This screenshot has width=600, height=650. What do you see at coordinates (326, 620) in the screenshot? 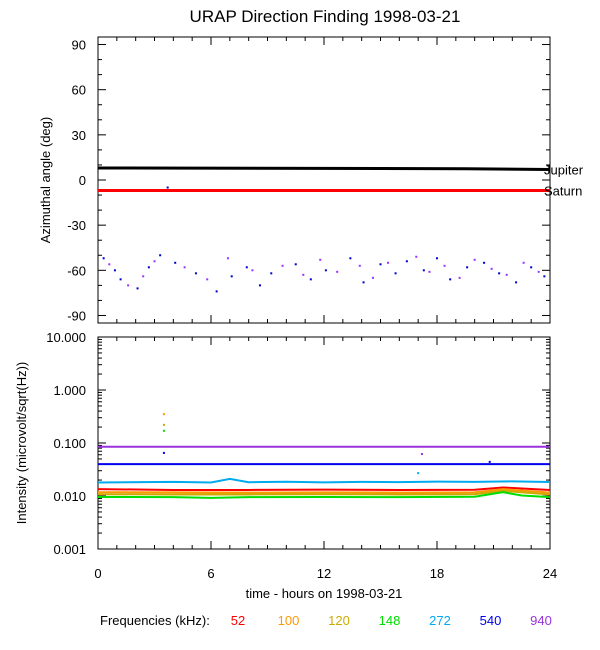
I see `frequency-legend: Frequencies (kHz): 52 100 120 148 272 540 940` at bounding box center [326, 620].